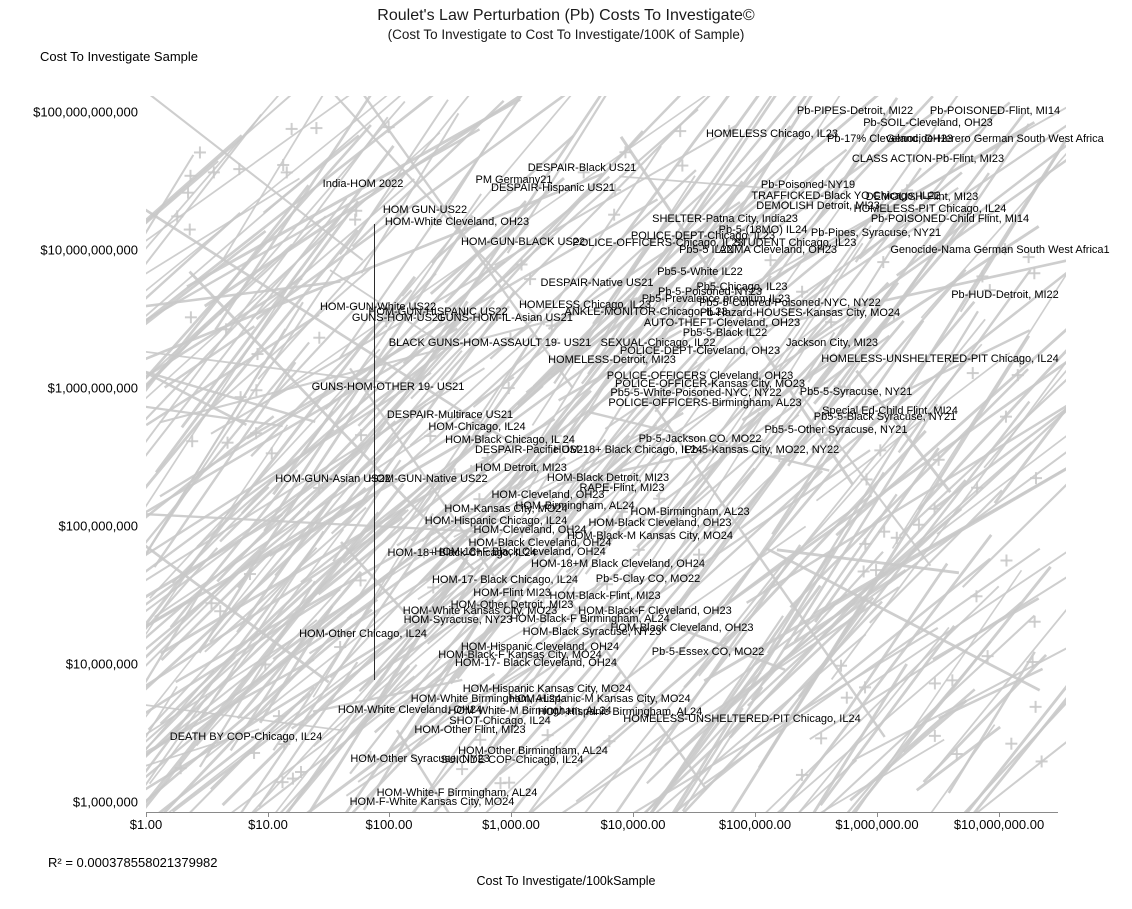 This screenshot has width=1132, height=909. I want to click on x-tick-label: $1.00, so click(146, 824).